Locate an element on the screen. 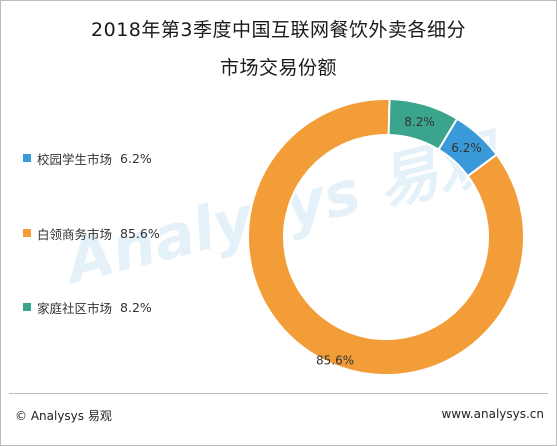  slice-family is located at coordinates (423, 124).